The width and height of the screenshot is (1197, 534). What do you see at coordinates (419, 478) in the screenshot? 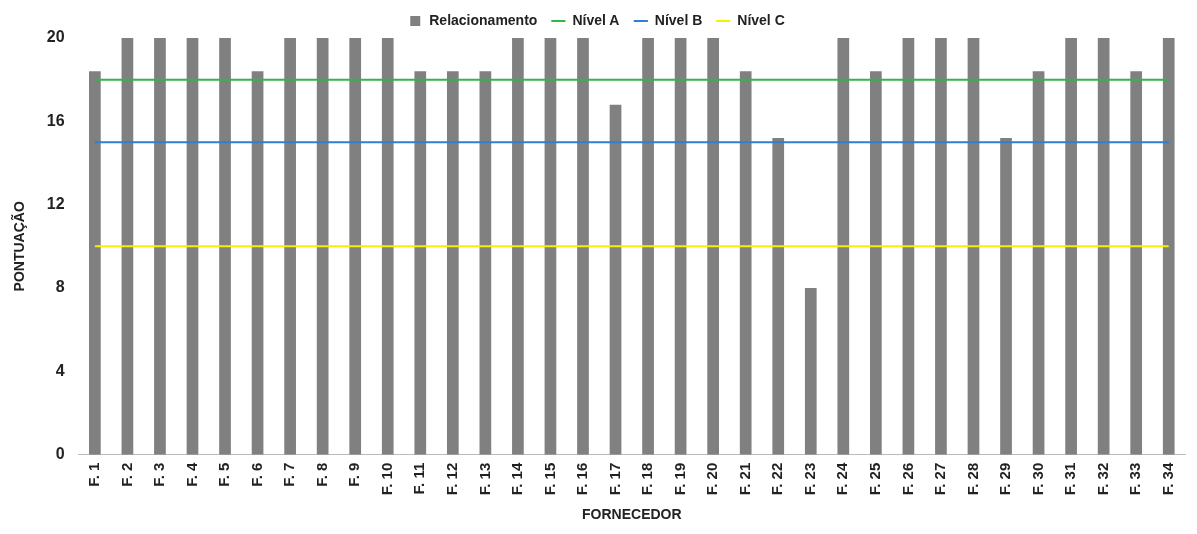
I see `x-tick-label: F. 11` at bounding box center [419, 478].